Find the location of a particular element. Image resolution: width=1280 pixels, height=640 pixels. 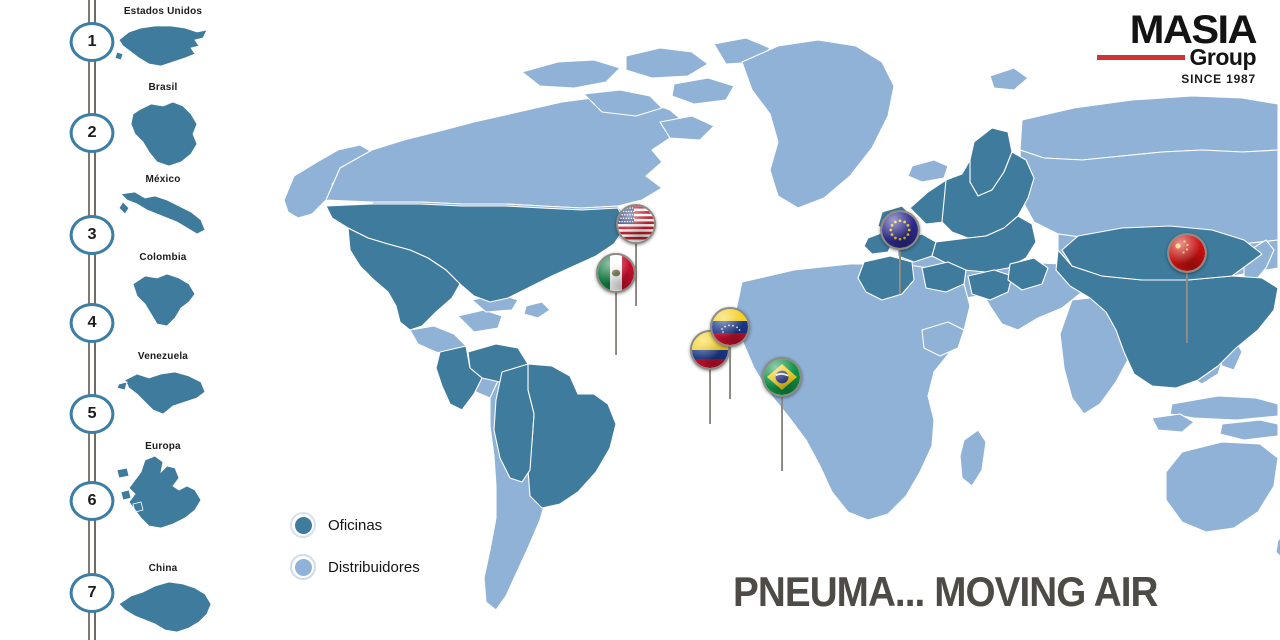

timeline-node-number: 3 is located at coordinates (92, 234).